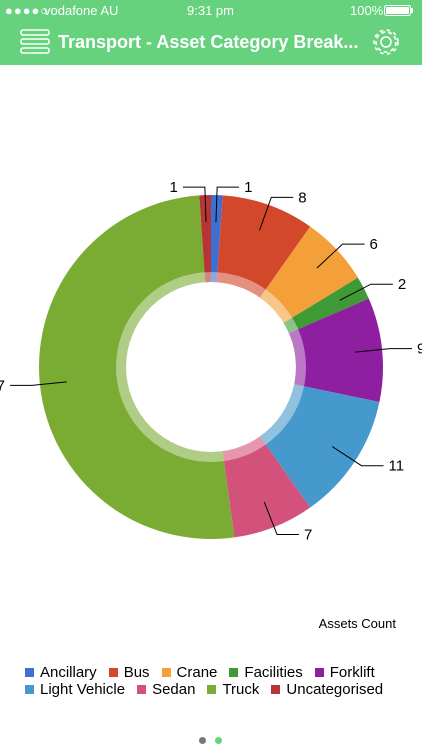 This screenshot has width=422, height=750. I want to click on data-label: 7, so click(308, 534).